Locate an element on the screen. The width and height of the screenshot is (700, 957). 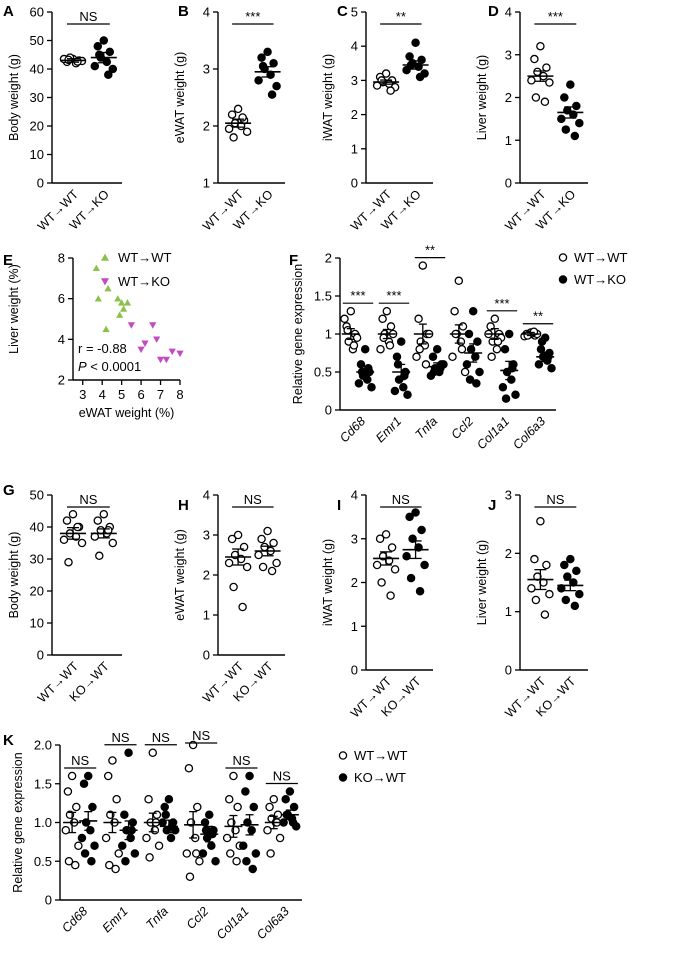
legend-marker-E is located at coordinates (105, 282).